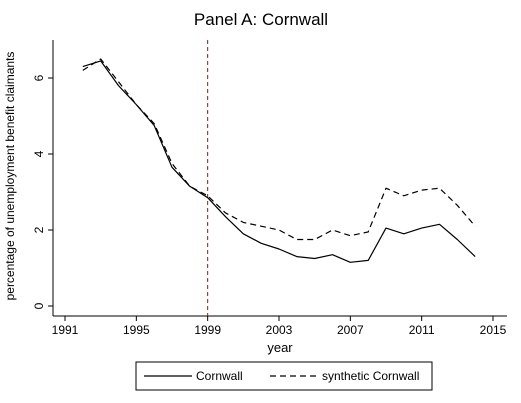 This screenshot has width=521, height=403. What do you see at coordinates (39, 153) in the screenshot?
I see `y-tick-label: 4` at bounding box center [39, 153].